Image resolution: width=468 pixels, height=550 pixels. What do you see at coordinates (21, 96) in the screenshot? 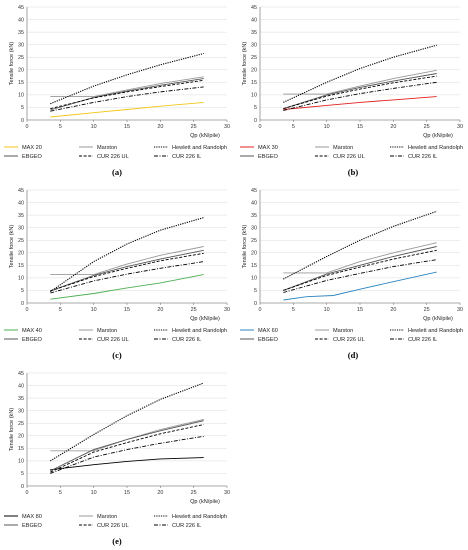
I see `y-tick-label: 10` at bounding box center [21, 96].